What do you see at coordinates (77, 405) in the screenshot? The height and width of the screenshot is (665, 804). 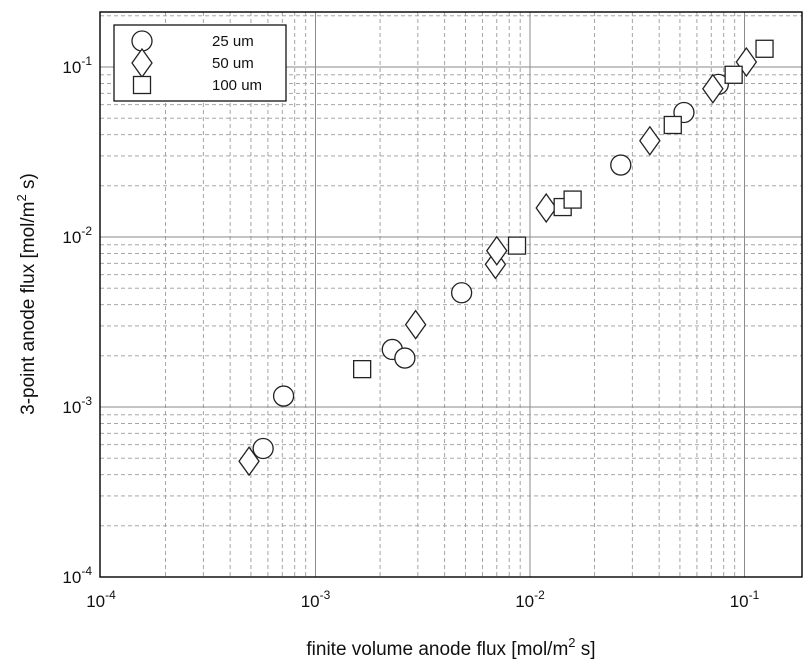 I see `y-tick-label: 10⁻³` at bounding box center [77, 405].